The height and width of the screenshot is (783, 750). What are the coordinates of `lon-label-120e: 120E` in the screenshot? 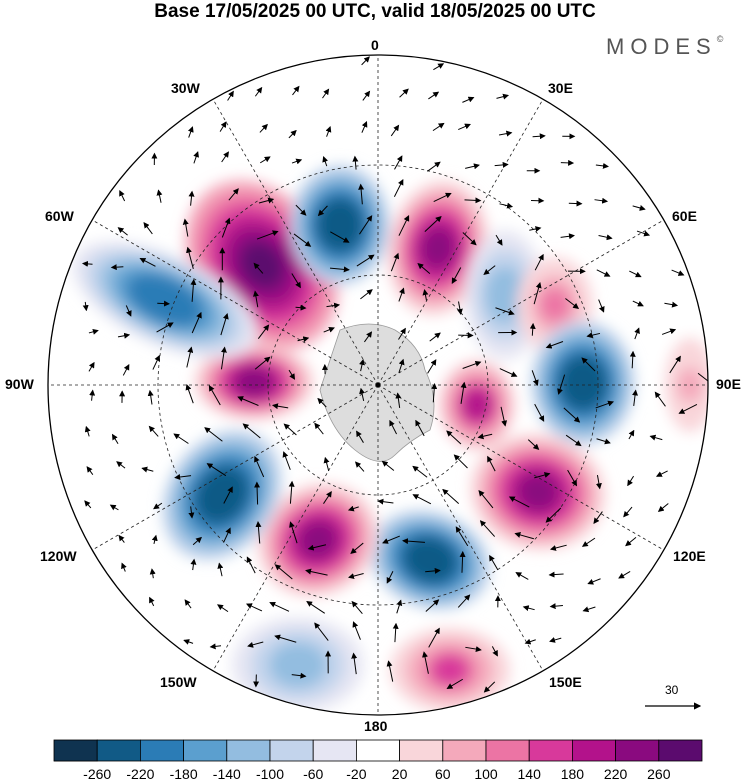 It's located at (689, 556).